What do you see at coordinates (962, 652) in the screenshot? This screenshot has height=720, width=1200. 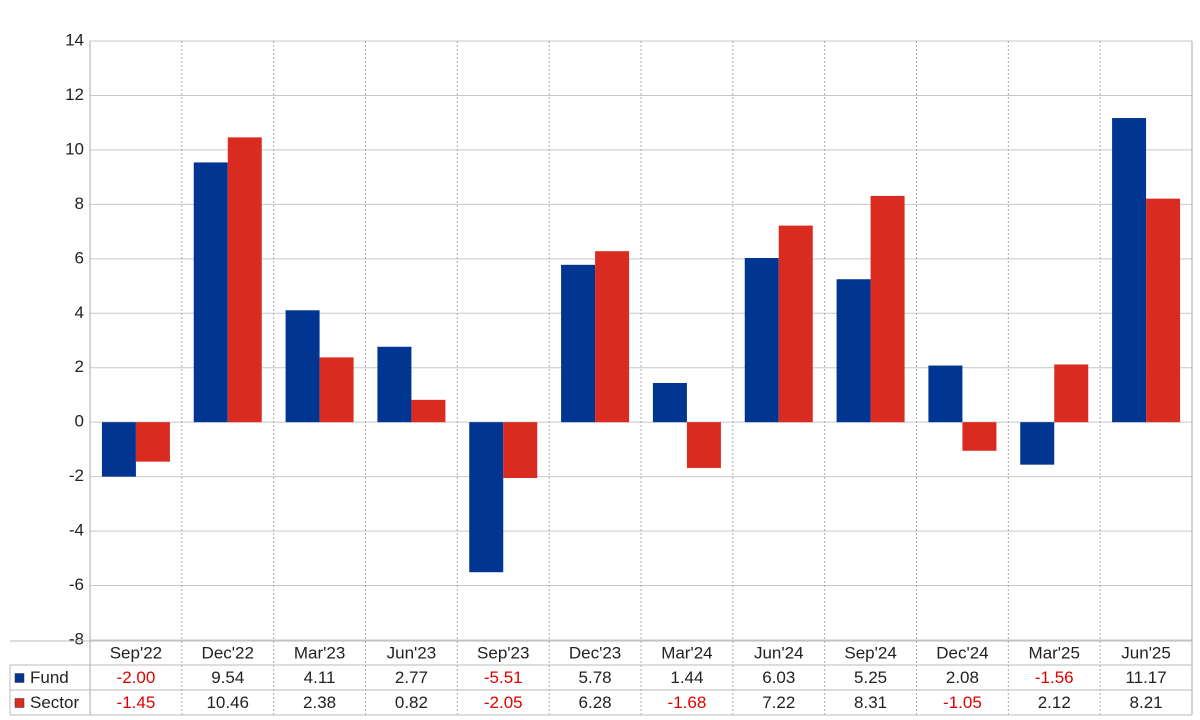 I see `x-tick-label: Dec'24` at bounding box center [962, 652].